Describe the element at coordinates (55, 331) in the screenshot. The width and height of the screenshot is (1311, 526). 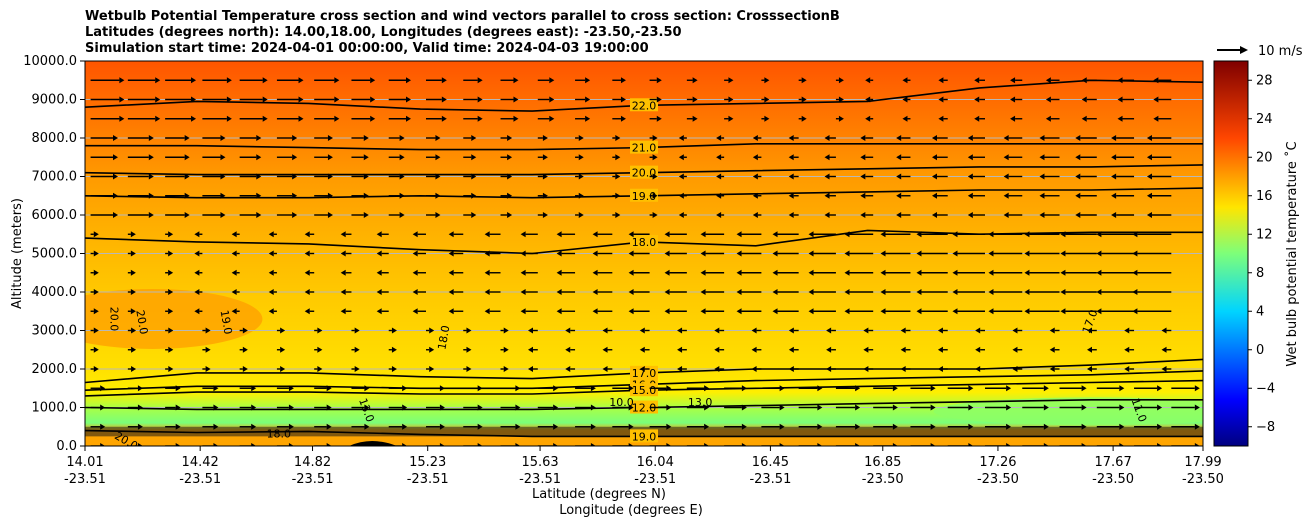
I see `y-tick-label: 3000.0` at that location.